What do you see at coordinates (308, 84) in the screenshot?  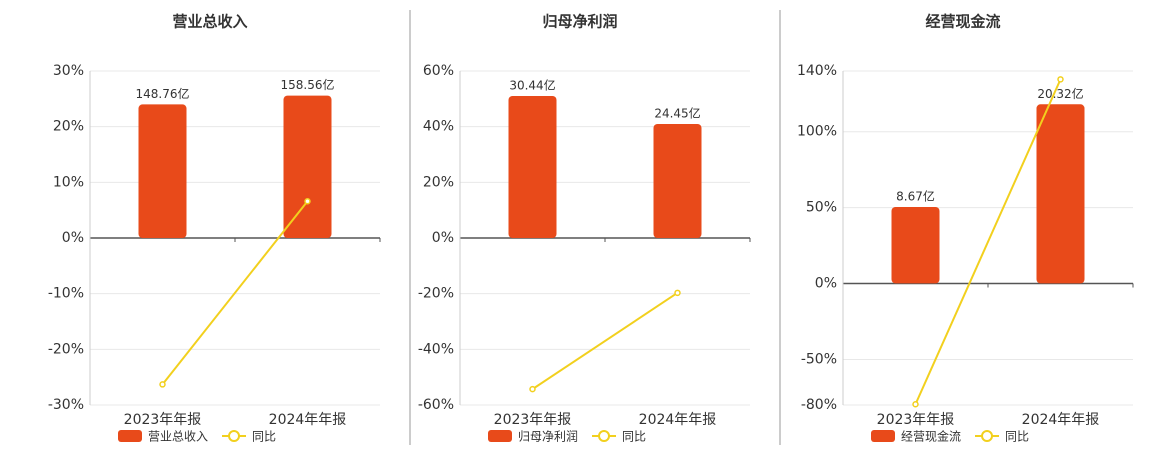 I see `bar-label: 158.56亿` at bounding box center [308, 84].